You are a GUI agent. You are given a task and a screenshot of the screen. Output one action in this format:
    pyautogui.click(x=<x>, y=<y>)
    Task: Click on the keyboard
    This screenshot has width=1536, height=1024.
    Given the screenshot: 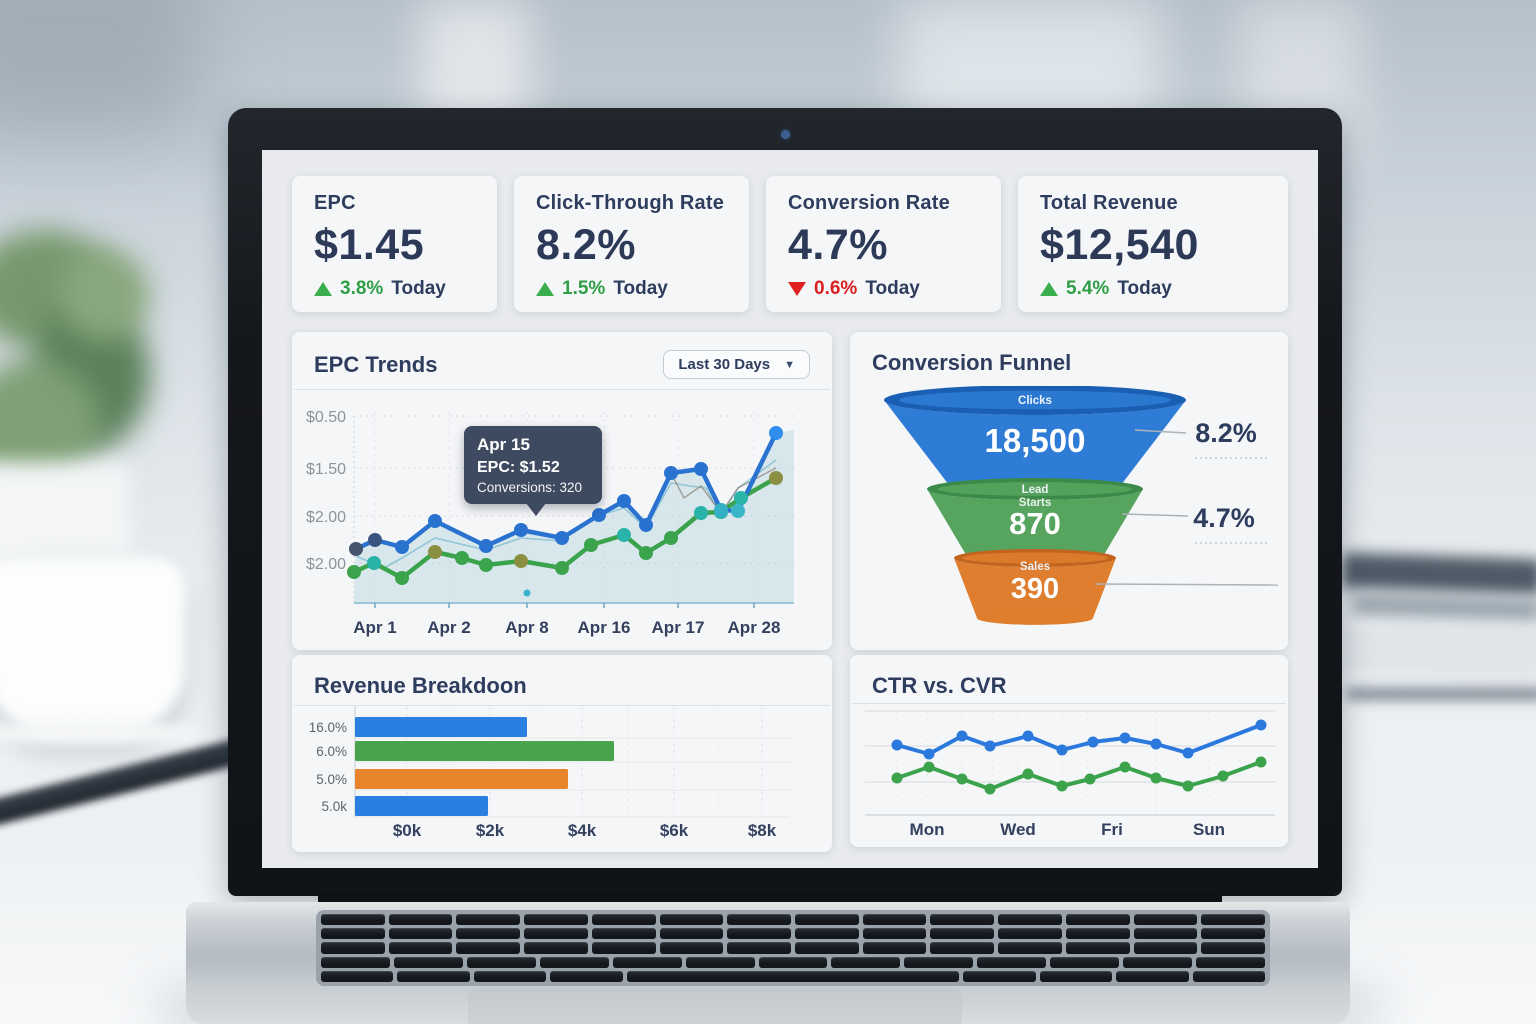 What is the action you would take?
    pyautogui.click(x=793, y=948)
    